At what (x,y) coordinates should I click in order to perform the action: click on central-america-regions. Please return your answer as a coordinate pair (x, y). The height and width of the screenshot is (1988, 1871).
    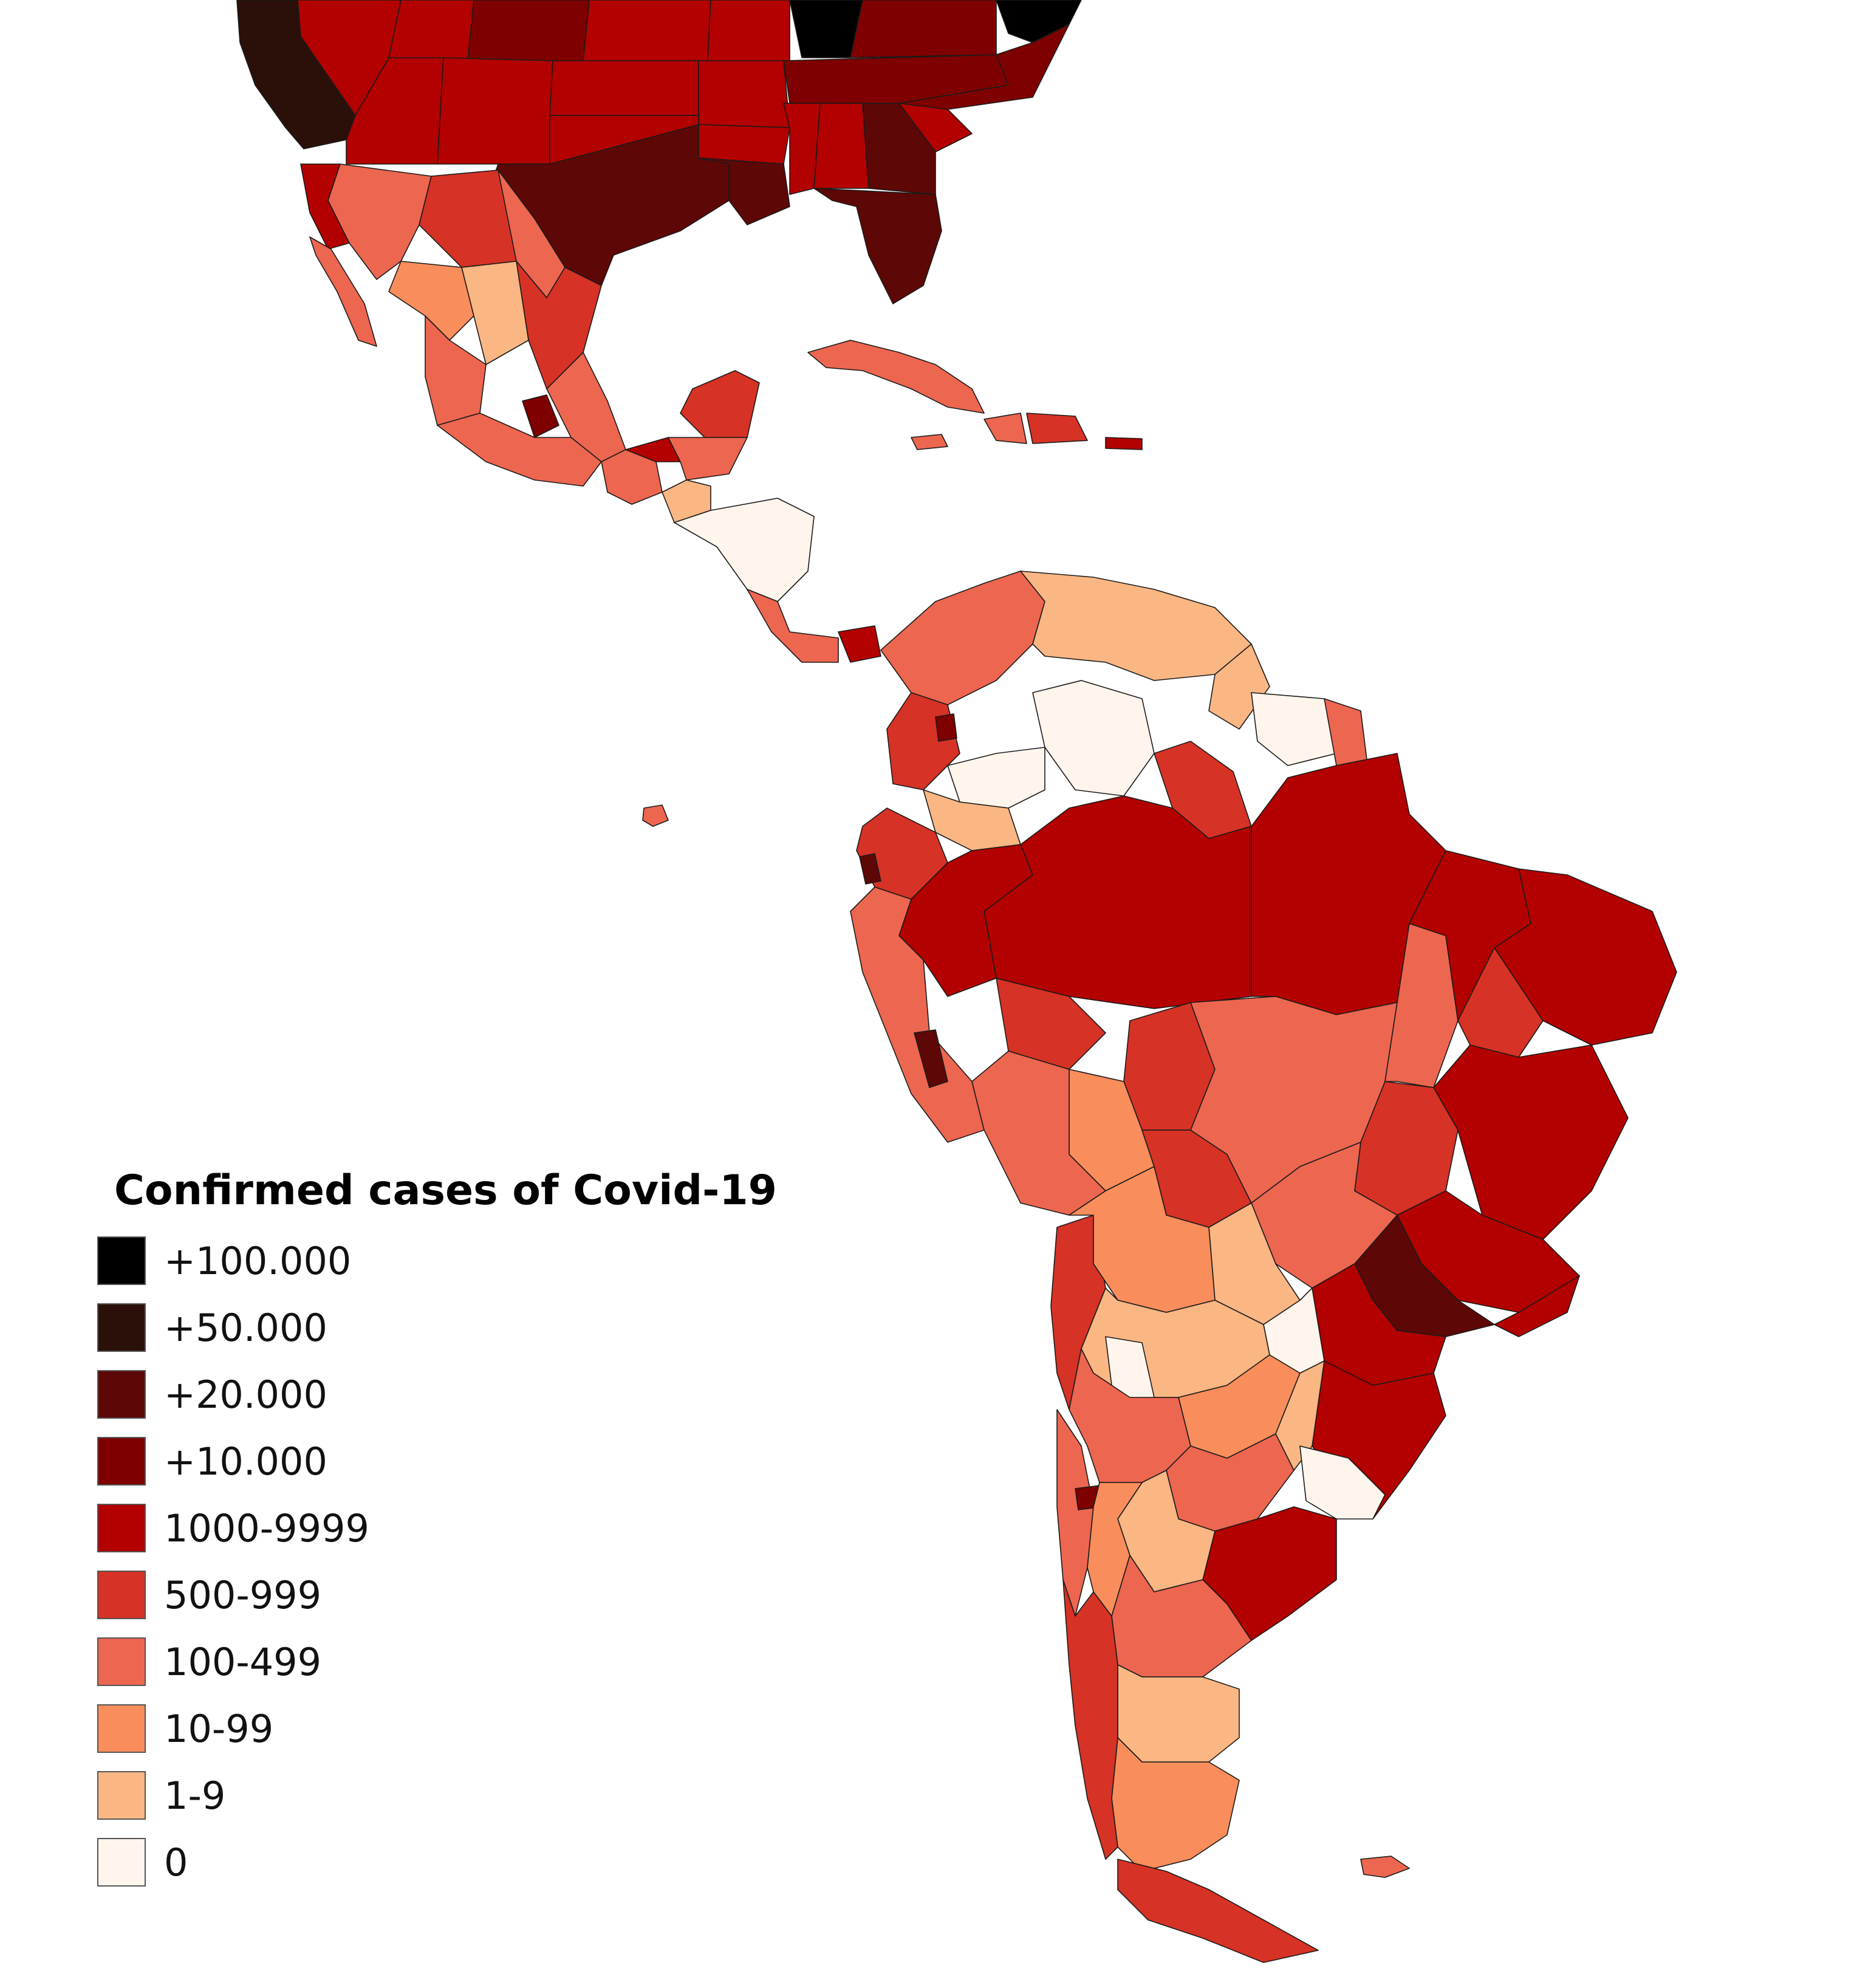
    Looking at the image, I should click on (772, 571).